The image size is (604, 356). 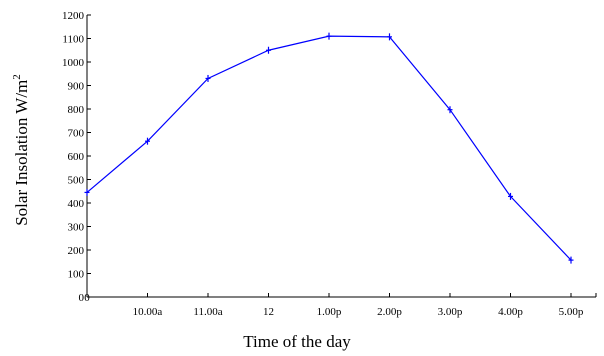 What do you see at coordinates (87, 298) in the screenshot?
I see `x-tick-label: 0` at bounding box center [87, 298].